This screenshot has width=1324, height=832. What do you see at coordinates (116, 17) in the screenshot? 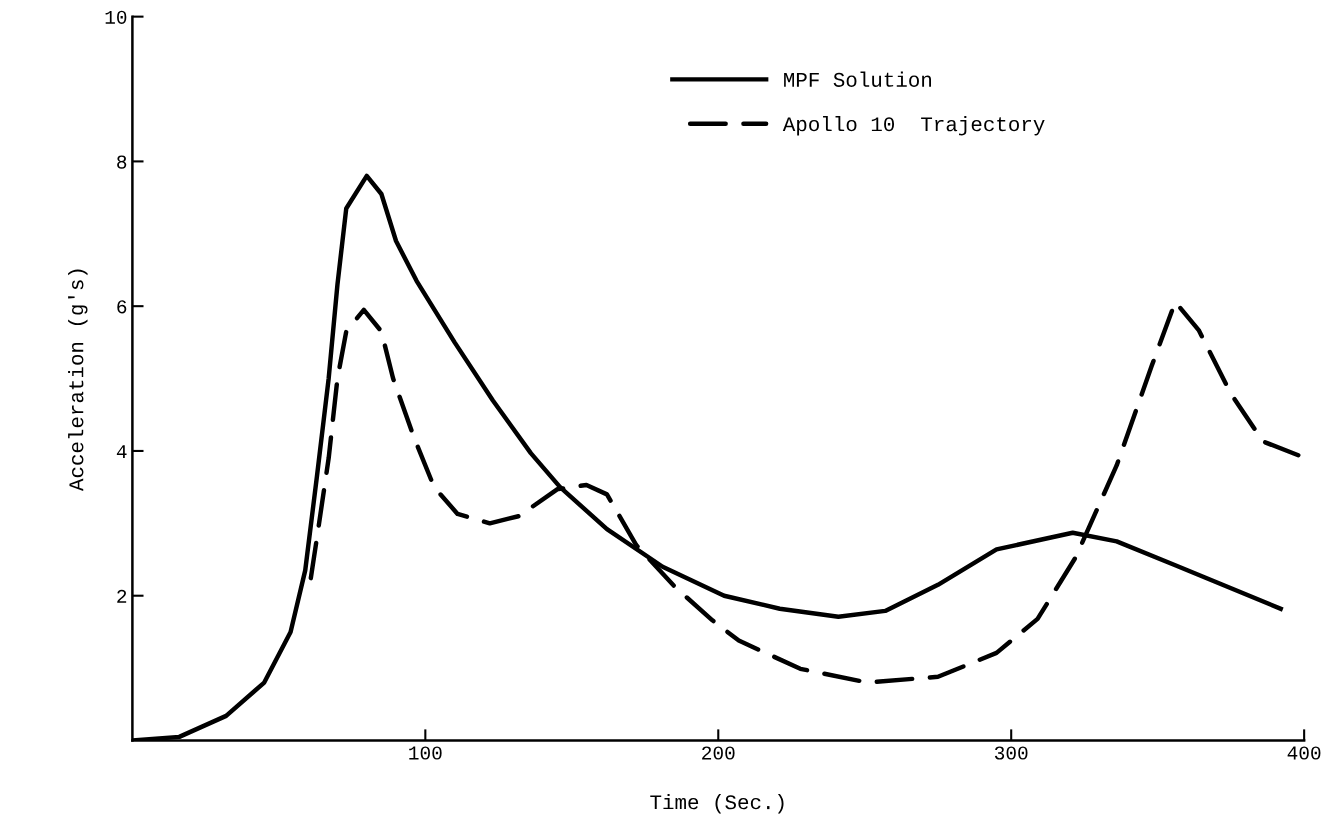
I see `y-tick-label: 10` at bounding box center [116, 17].